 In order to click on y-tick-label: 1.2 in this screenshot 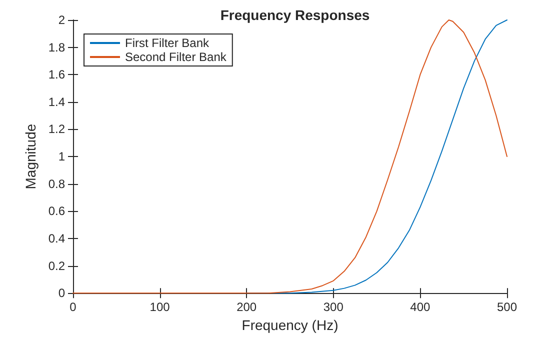, I will do `click(57, 129)`.